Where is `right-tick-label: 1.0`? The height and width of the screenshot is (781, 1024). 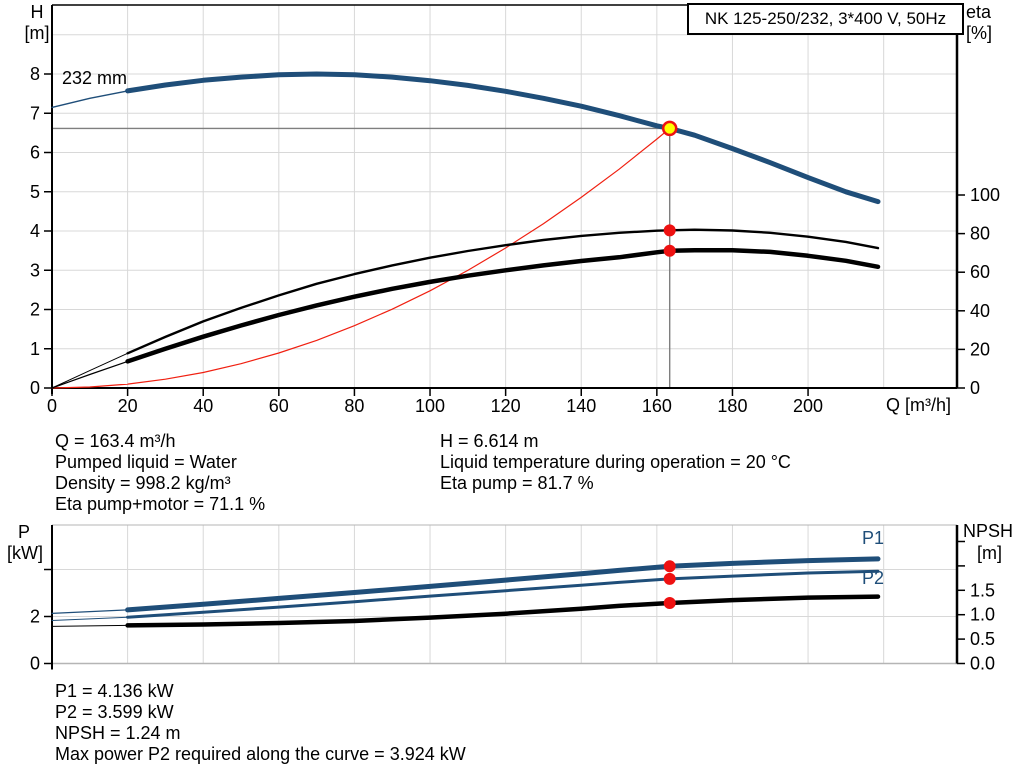 right-tick-label: 1.0 is located at coordinates (982, 615).